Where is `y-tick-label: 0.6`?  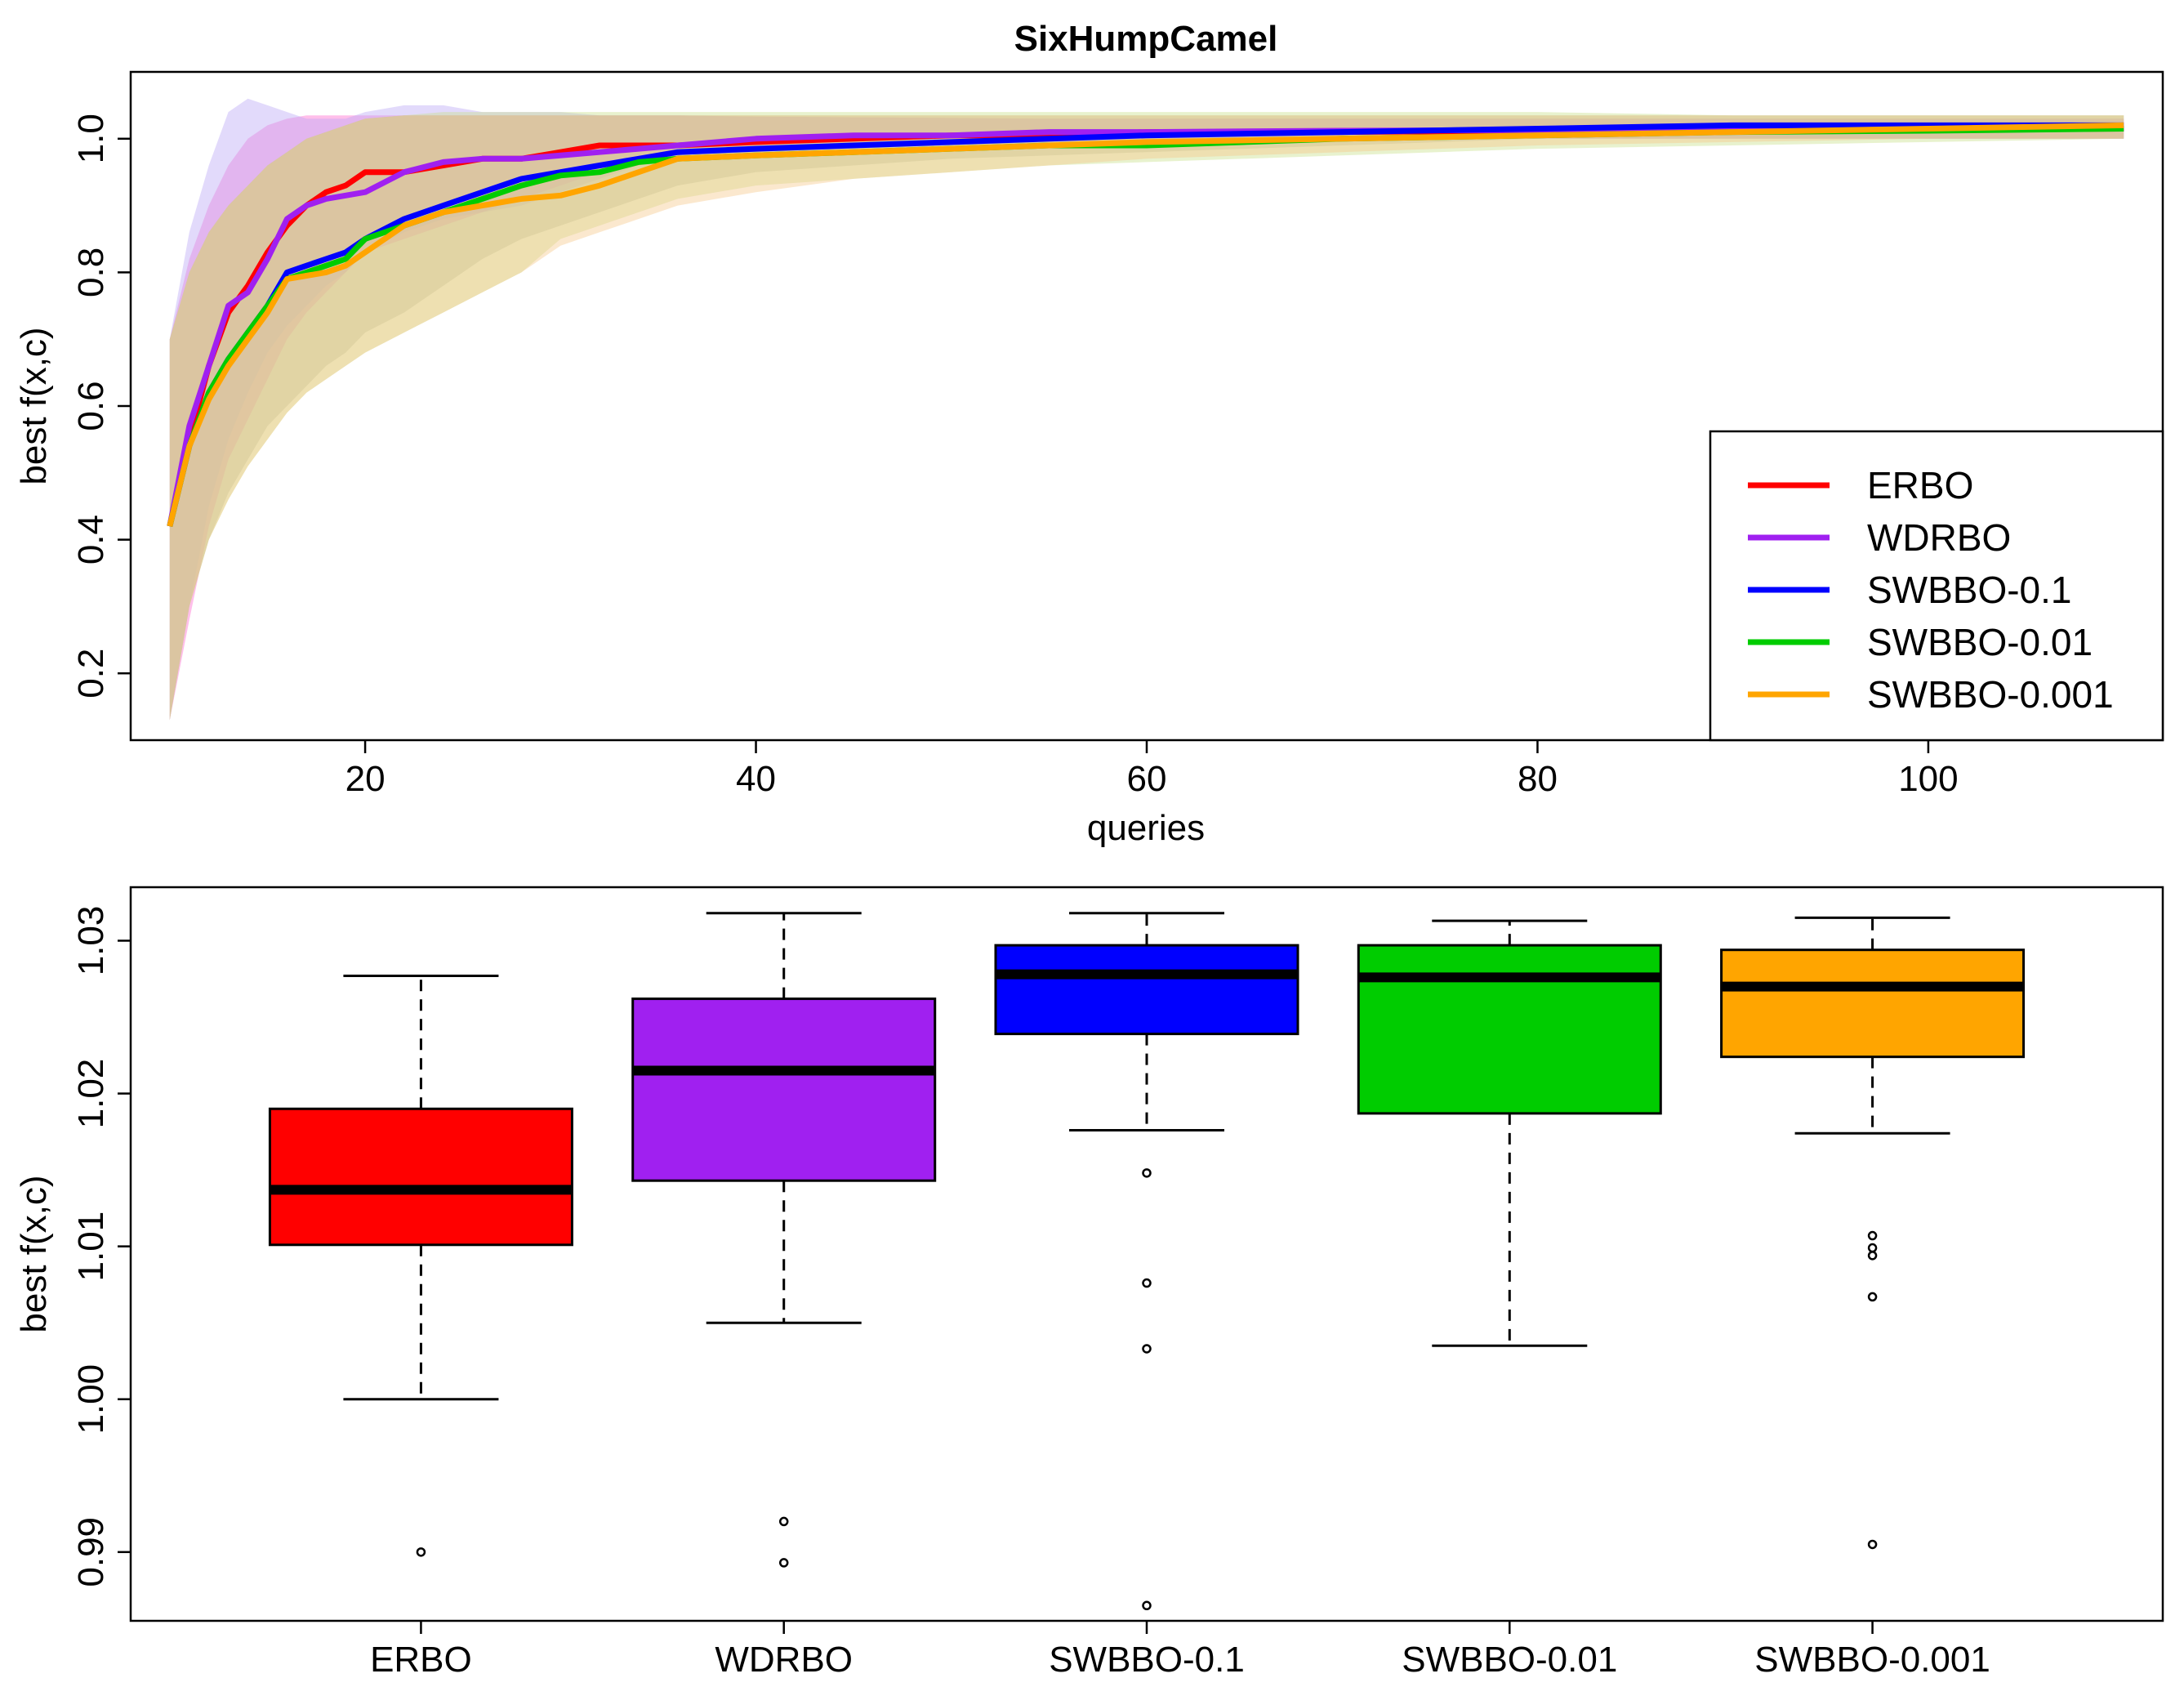
y-tick-label: 0.6 is located at coordinates (91, 406).